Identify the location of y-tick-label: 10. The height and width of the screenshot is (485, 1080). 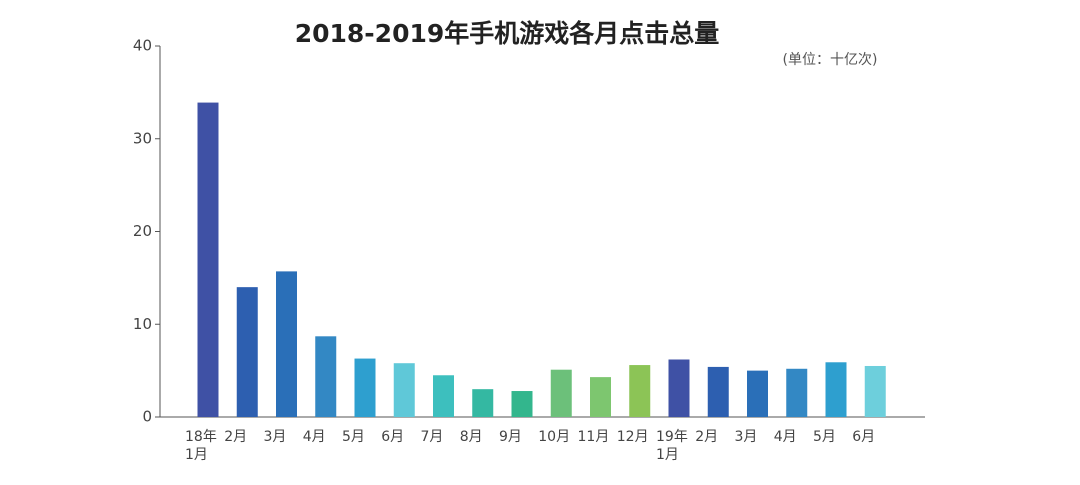
(142, 324).